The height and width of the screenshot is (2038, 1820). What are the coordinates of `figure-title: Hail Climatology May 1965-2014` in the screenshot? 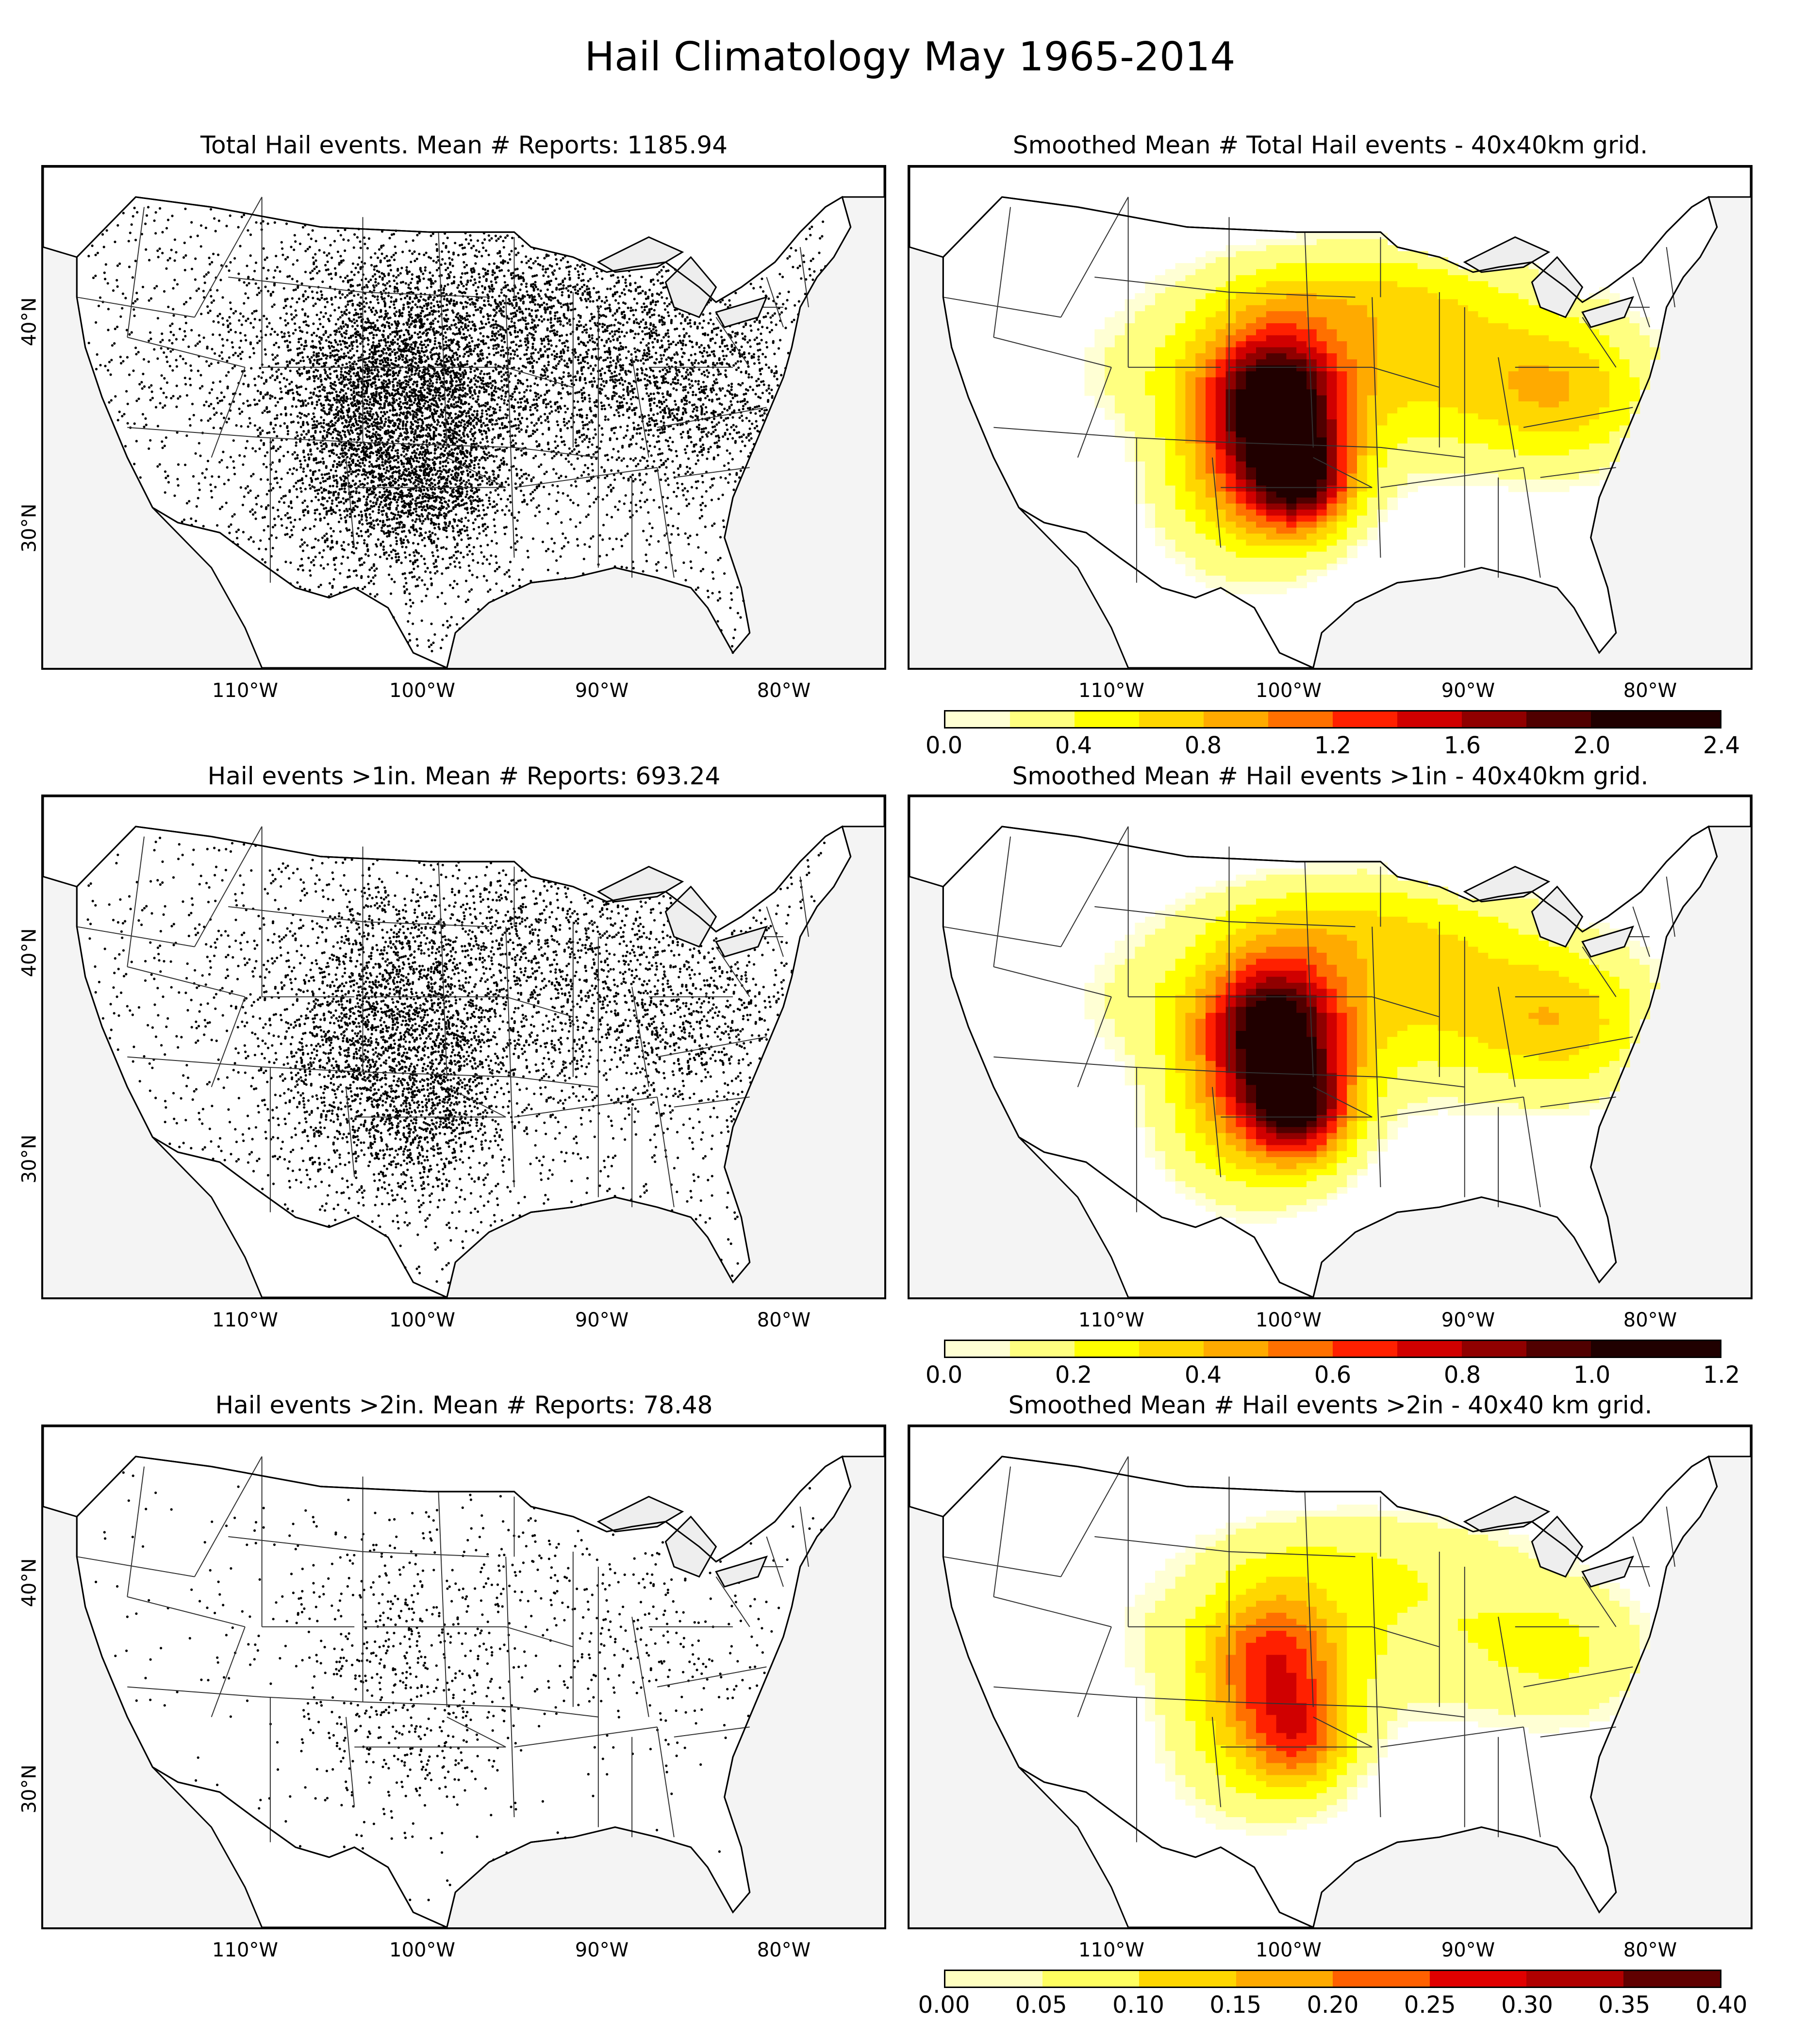 It's located at (910, 57).